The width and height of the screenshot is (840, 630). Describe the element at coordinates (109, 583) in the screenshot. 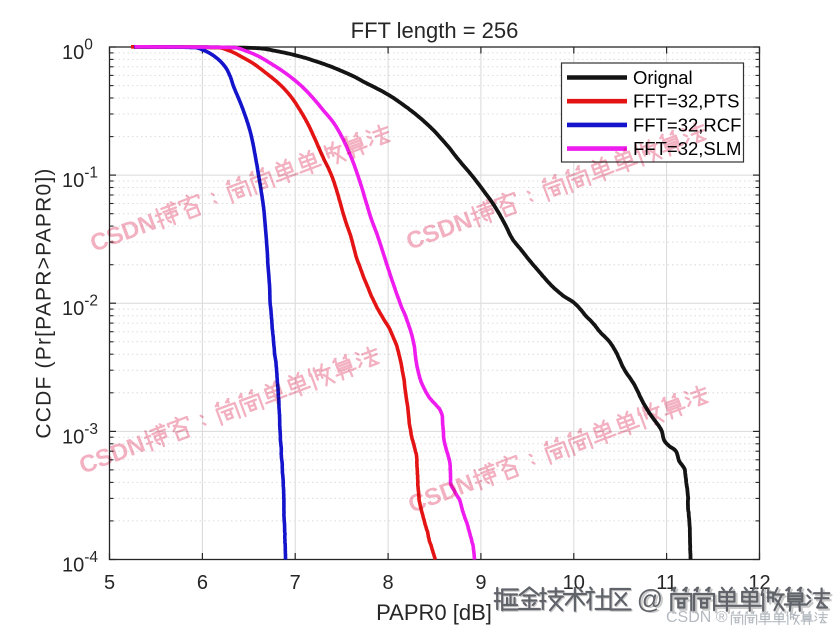

I see `svg-text: 5` at that location.